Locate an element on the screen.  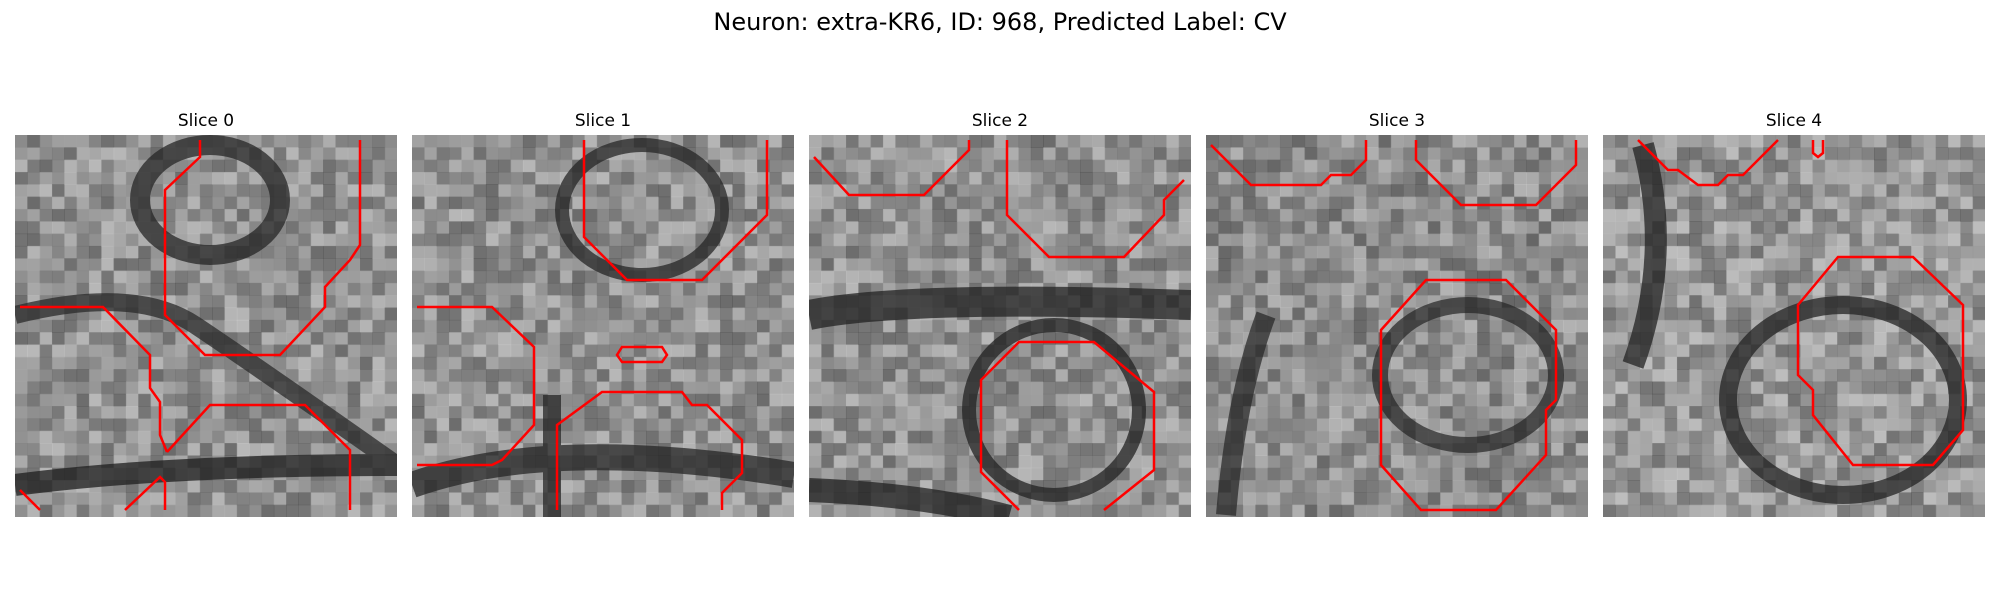
slice-panel-0: Slice 0 is located at coordinates (206, 313).